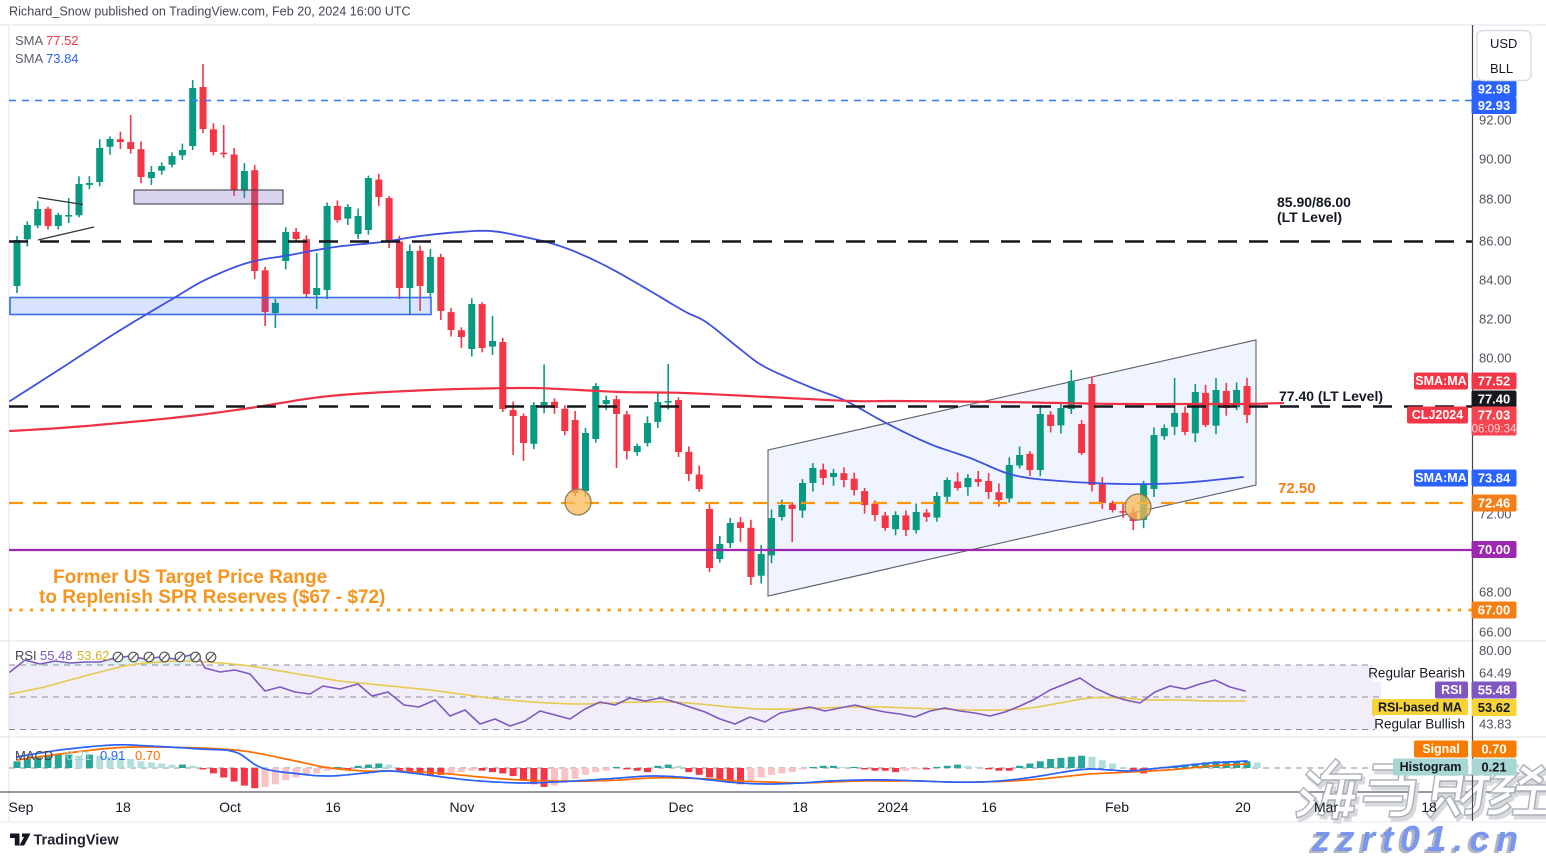  What do you see at coordinates (1309, 217) in the screenshot?
I see `svg-text: (LT Level)` at bounding box center [1309, 217].